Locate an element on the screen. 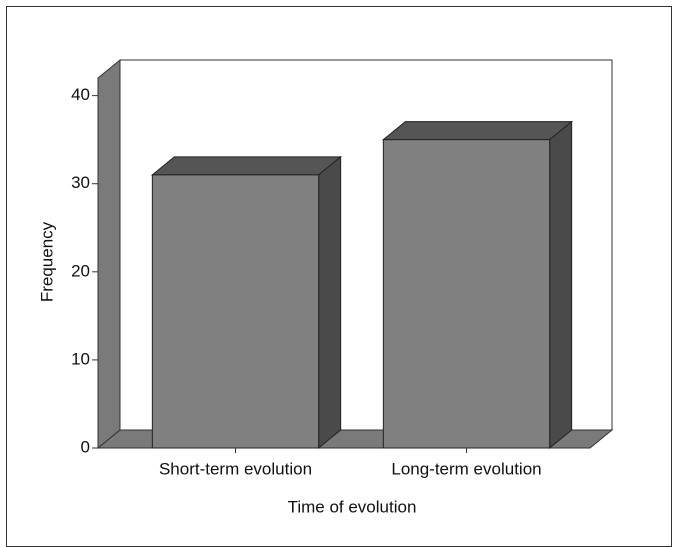 The image size is (678, 547). x-axis-label: Time of evolution is located at coordinates (352, 506).